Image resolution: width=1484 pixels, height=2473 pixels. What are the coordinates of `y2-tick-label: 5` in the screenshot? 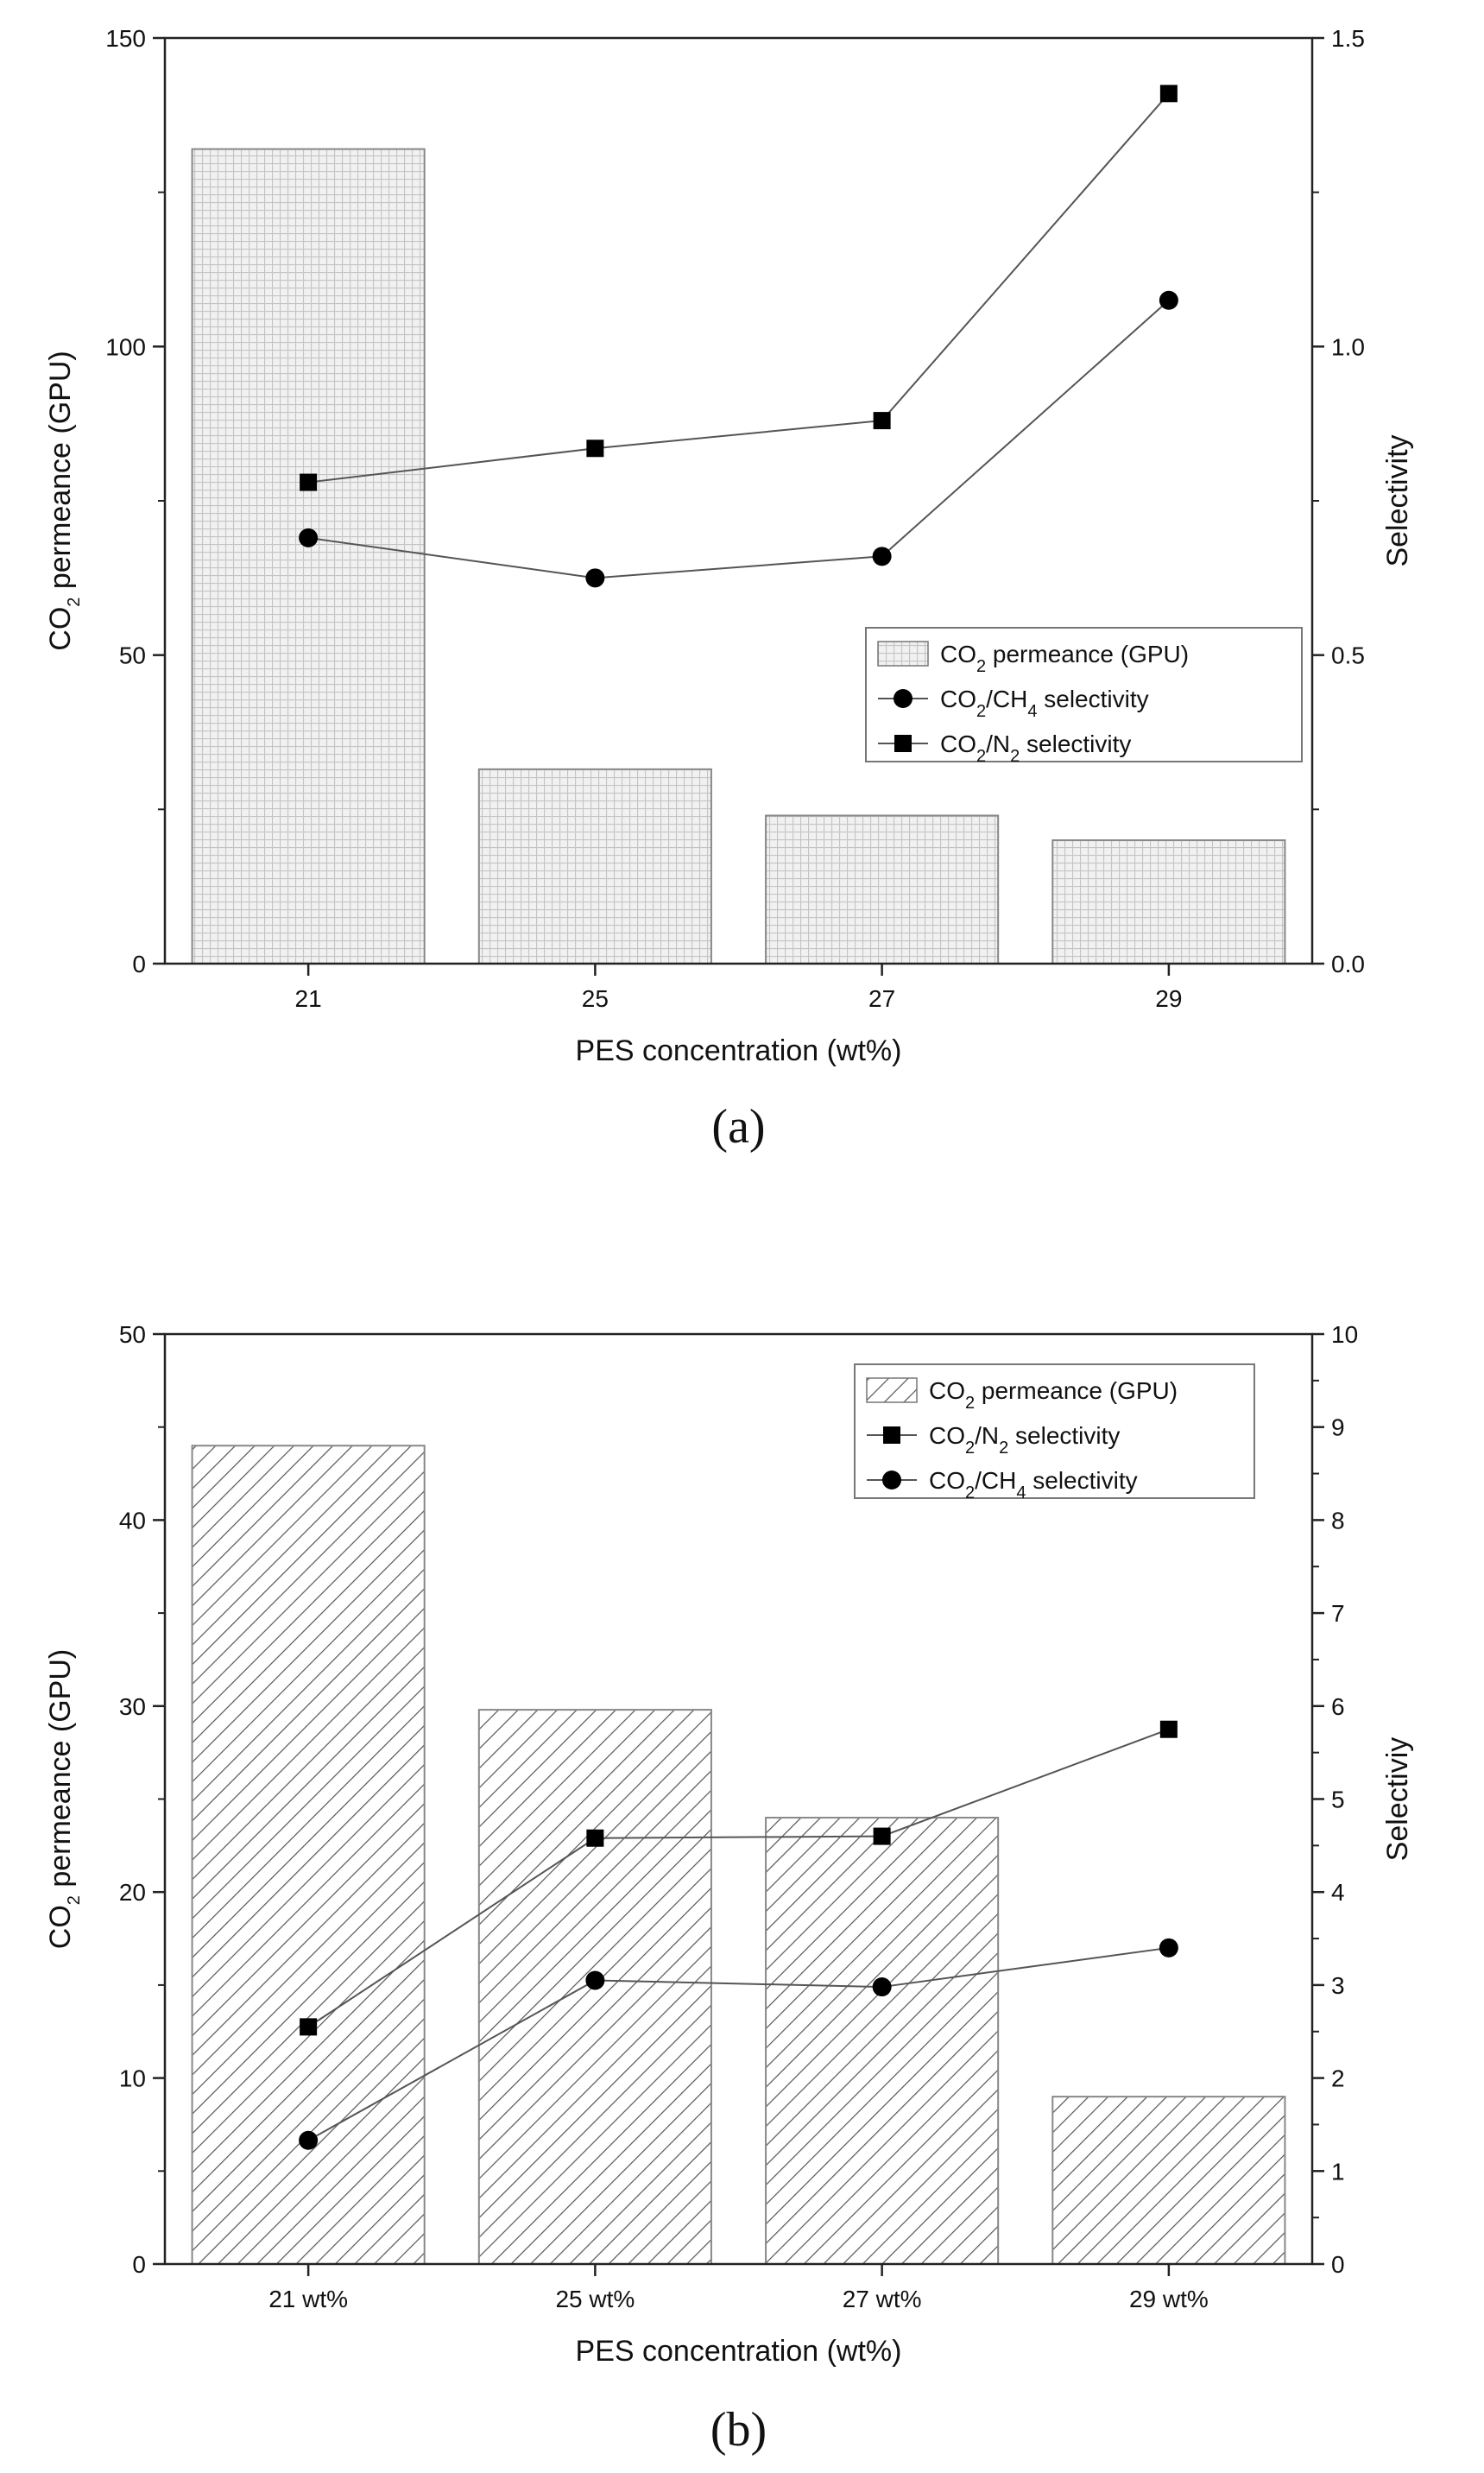 It's located at (1338, 1800).